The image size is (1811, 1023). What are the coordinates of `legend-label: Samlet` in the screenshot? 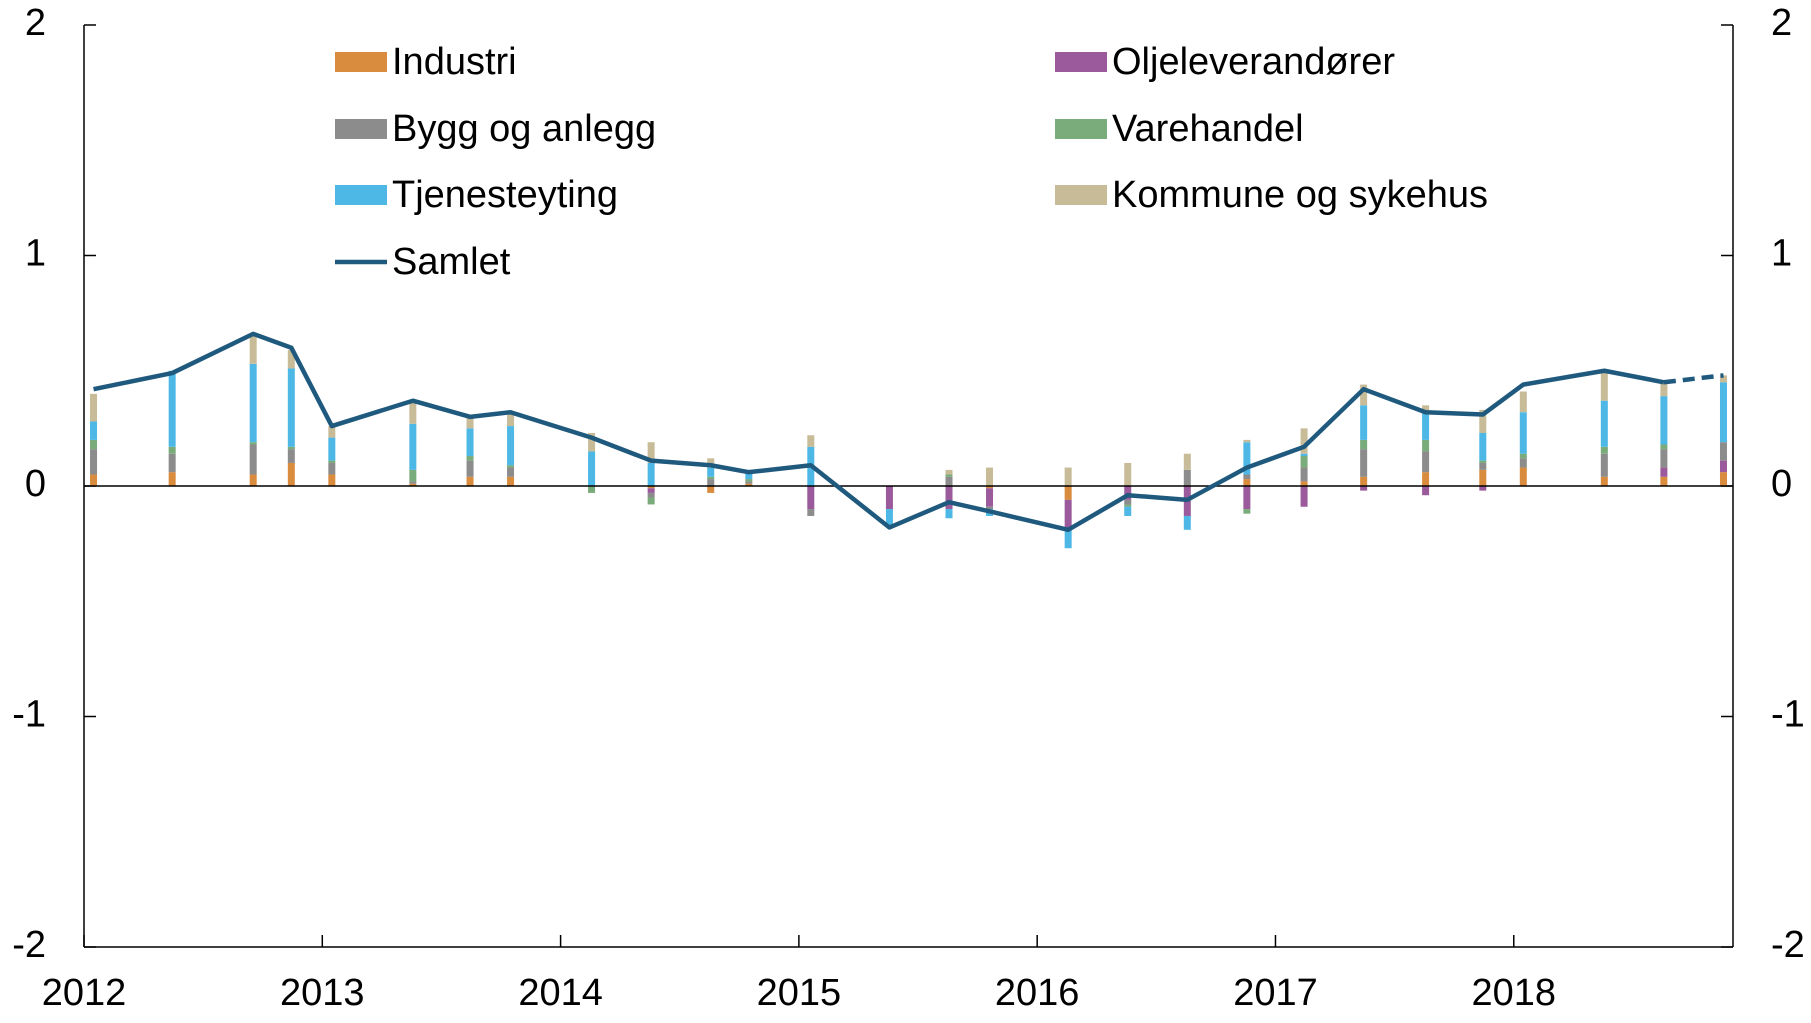 It's located at (451, 262).